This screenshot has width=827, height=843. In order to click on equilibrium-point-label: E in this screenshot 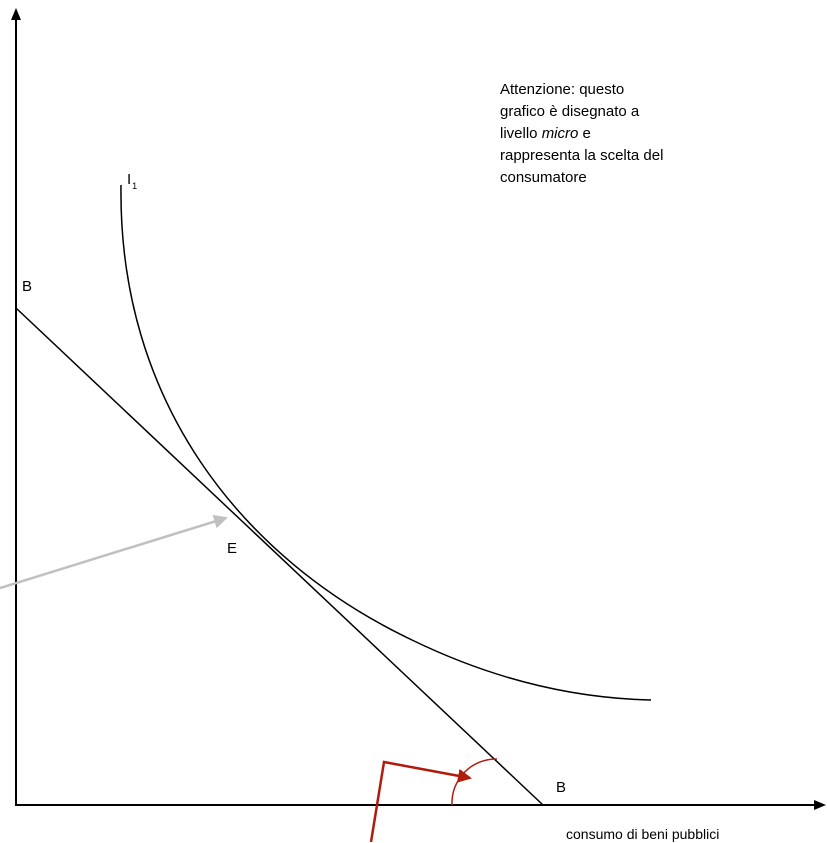, I will do `click(232, 548)`.